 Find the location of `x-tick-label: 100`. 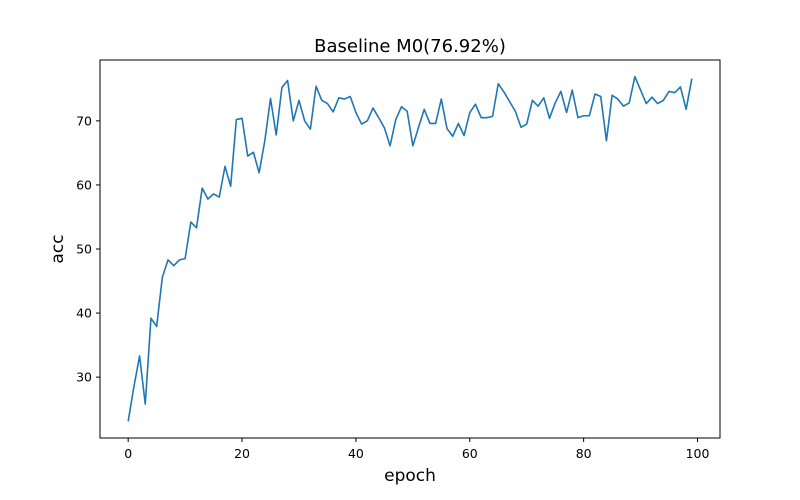

x-tick-label: 100 is located at coordinates (698, 453).